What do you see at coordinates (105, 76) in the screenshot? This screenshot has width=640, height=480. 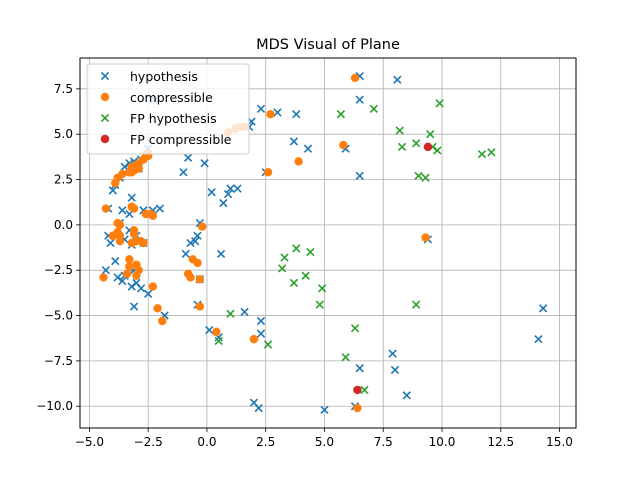 I see `legend-marker-hypothesis` at bounding box center [105, 76].